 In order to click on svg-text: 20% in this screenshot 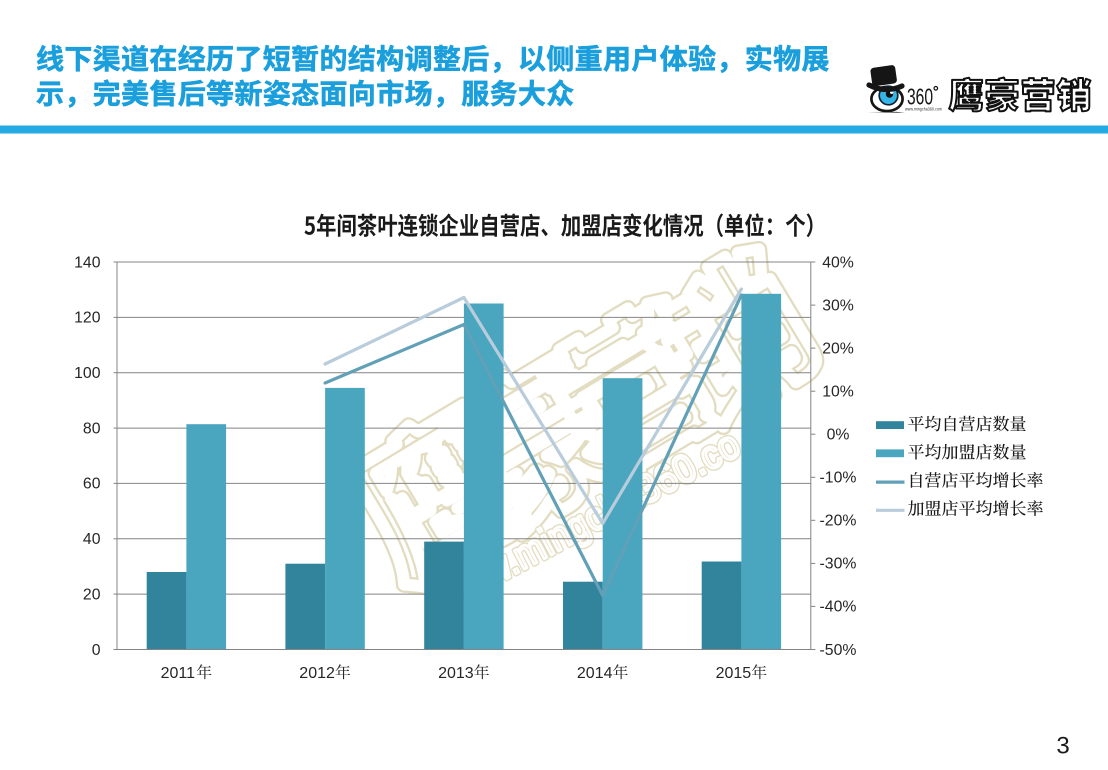, I will do `click(838, 348)`.